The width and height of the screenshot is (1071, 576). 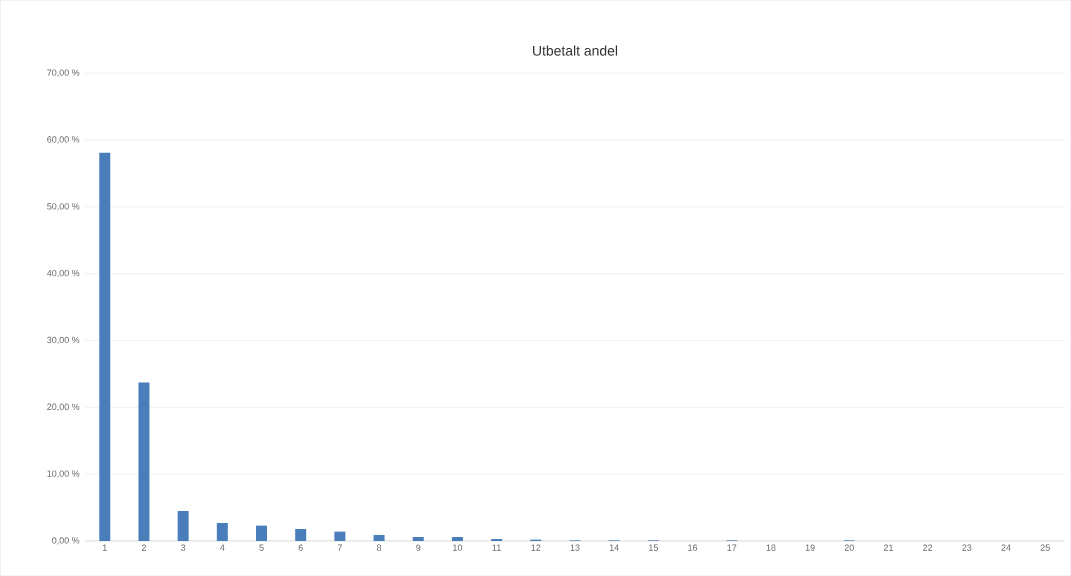 I want to click on x-tick-label: 25, so click(x=1045, y=547).